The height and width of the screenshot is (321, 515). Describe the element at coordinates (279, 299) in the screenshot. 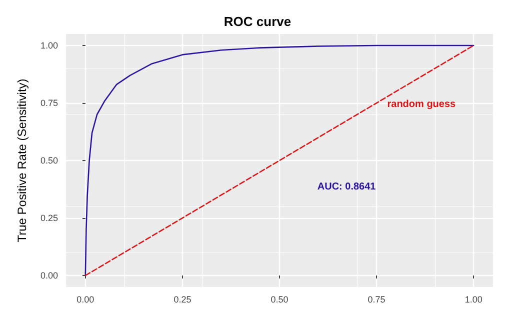

I see `x-tick-label: 0.50` at that location.